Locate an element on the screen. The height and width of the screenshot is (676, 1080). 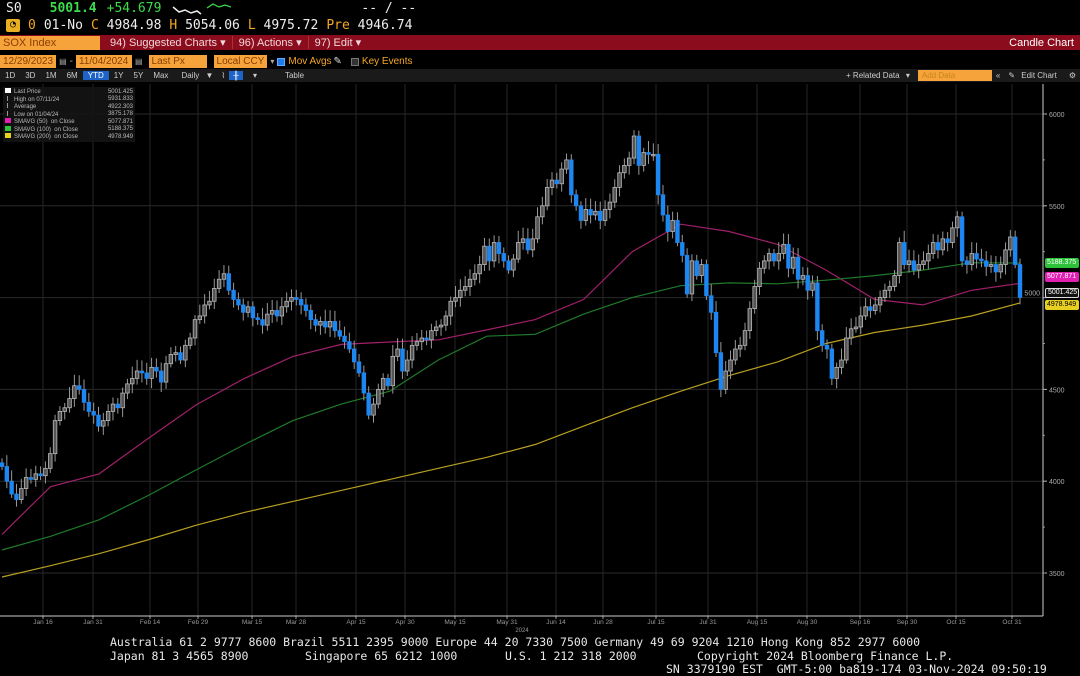
chart-style-dropdown-icon: ▾ is located at coordinates (254, 75).